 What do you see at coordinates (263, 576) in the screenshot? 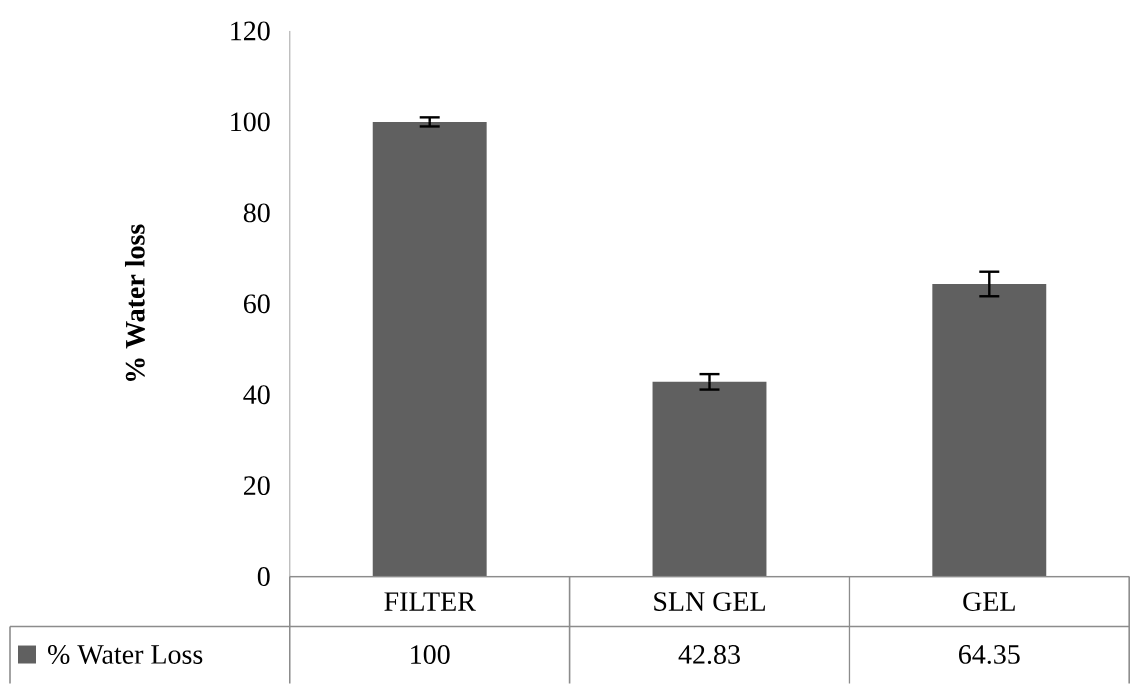
I see `y-tick-label: 0` at bounding box center [263, 576].